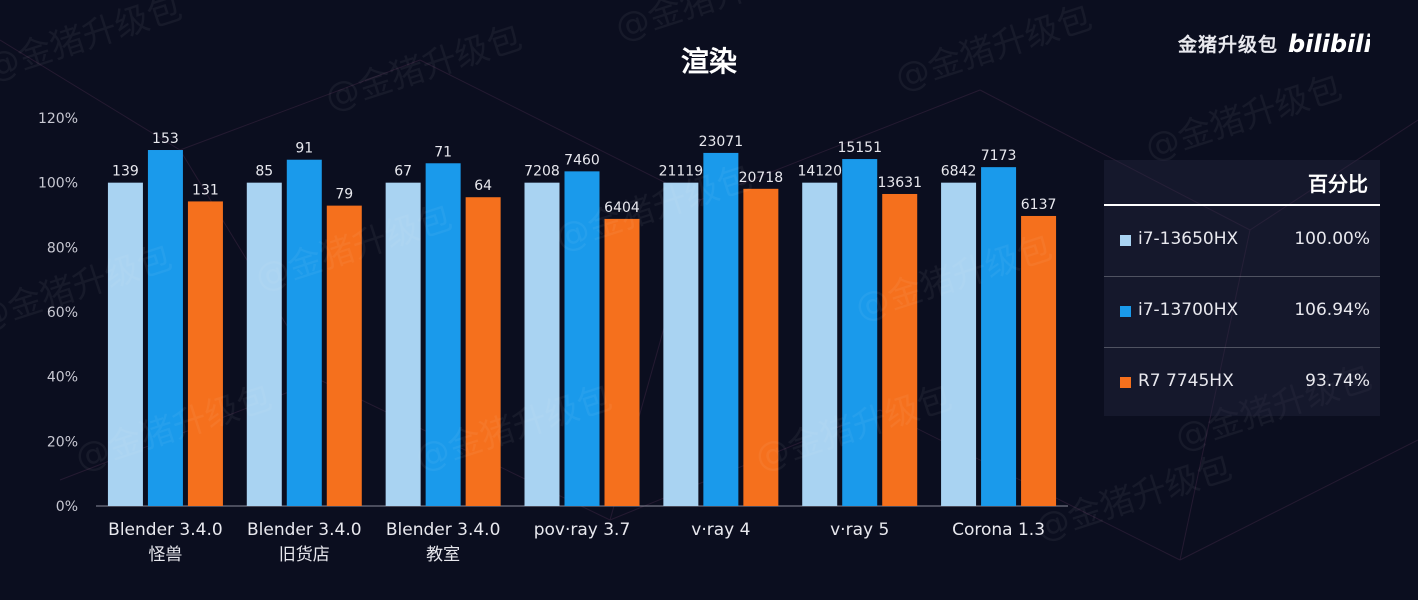 The height and width of the screenshot is (600, 1418). What do you see at coordinates (62, 442) in the screenshot?
I see `y-tick-label: 20%` at bounding box center [62, 442].